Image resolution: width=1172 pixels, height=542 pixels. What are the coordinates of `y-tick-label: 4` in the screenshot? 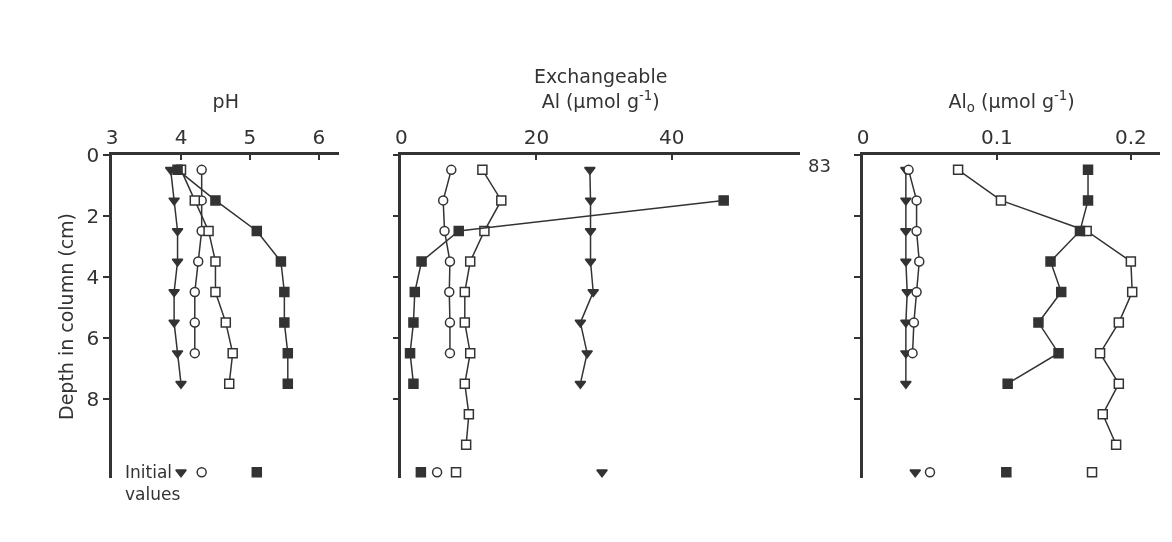 It's located at (93, 276).